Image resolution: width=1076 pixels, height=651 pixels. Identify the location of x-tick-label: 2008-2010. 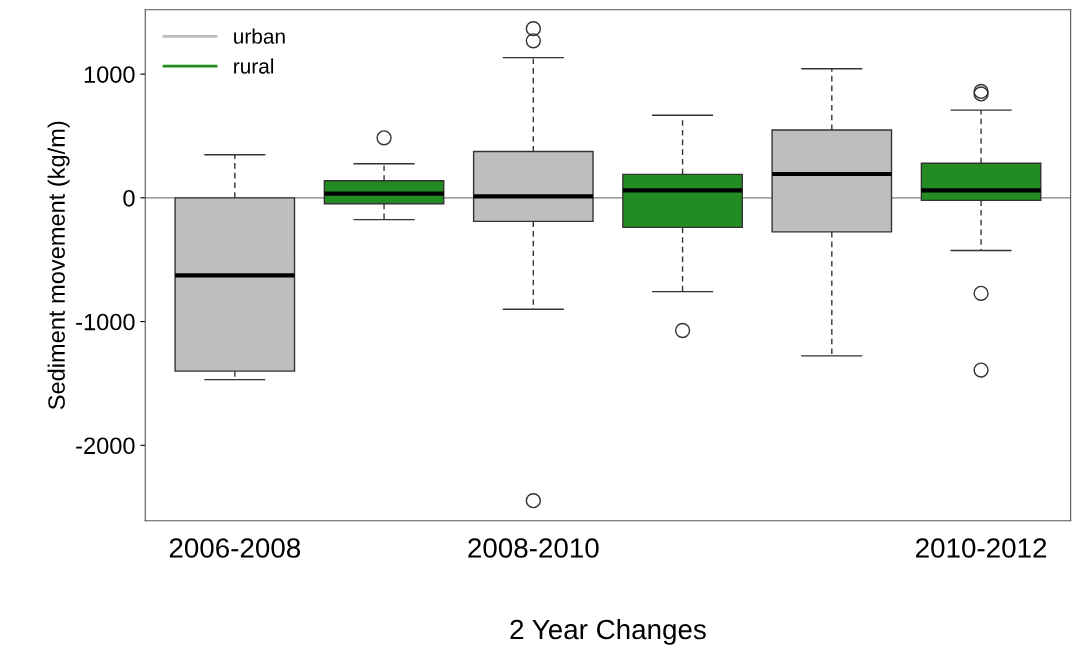
(533, 548).